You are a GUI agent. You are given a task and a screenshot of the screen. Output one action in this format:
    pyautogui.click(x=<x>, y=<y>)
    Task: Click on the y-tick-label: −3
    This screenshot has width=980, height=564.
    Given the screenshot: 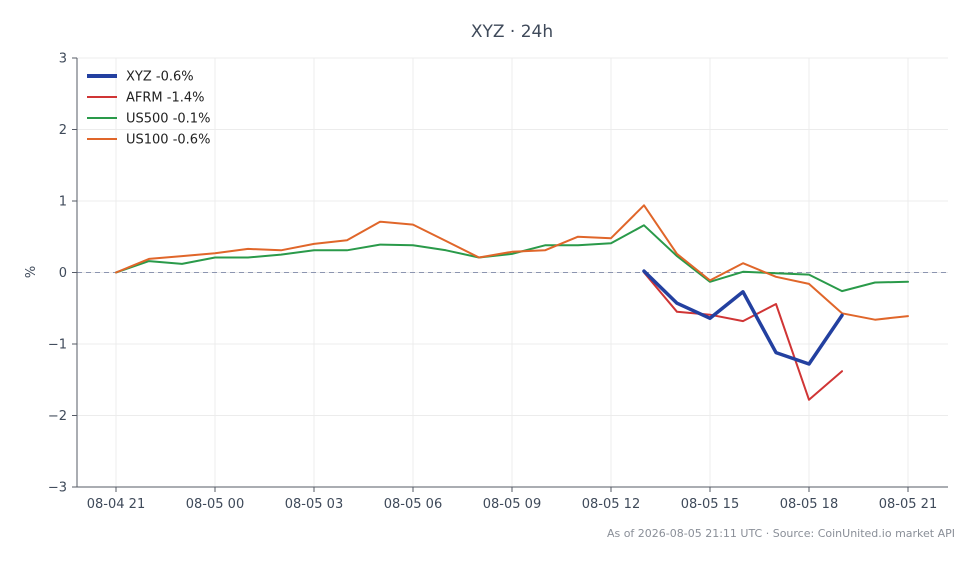 What is the action you would take?
    pyautogui.click(x=57, y=488)
    